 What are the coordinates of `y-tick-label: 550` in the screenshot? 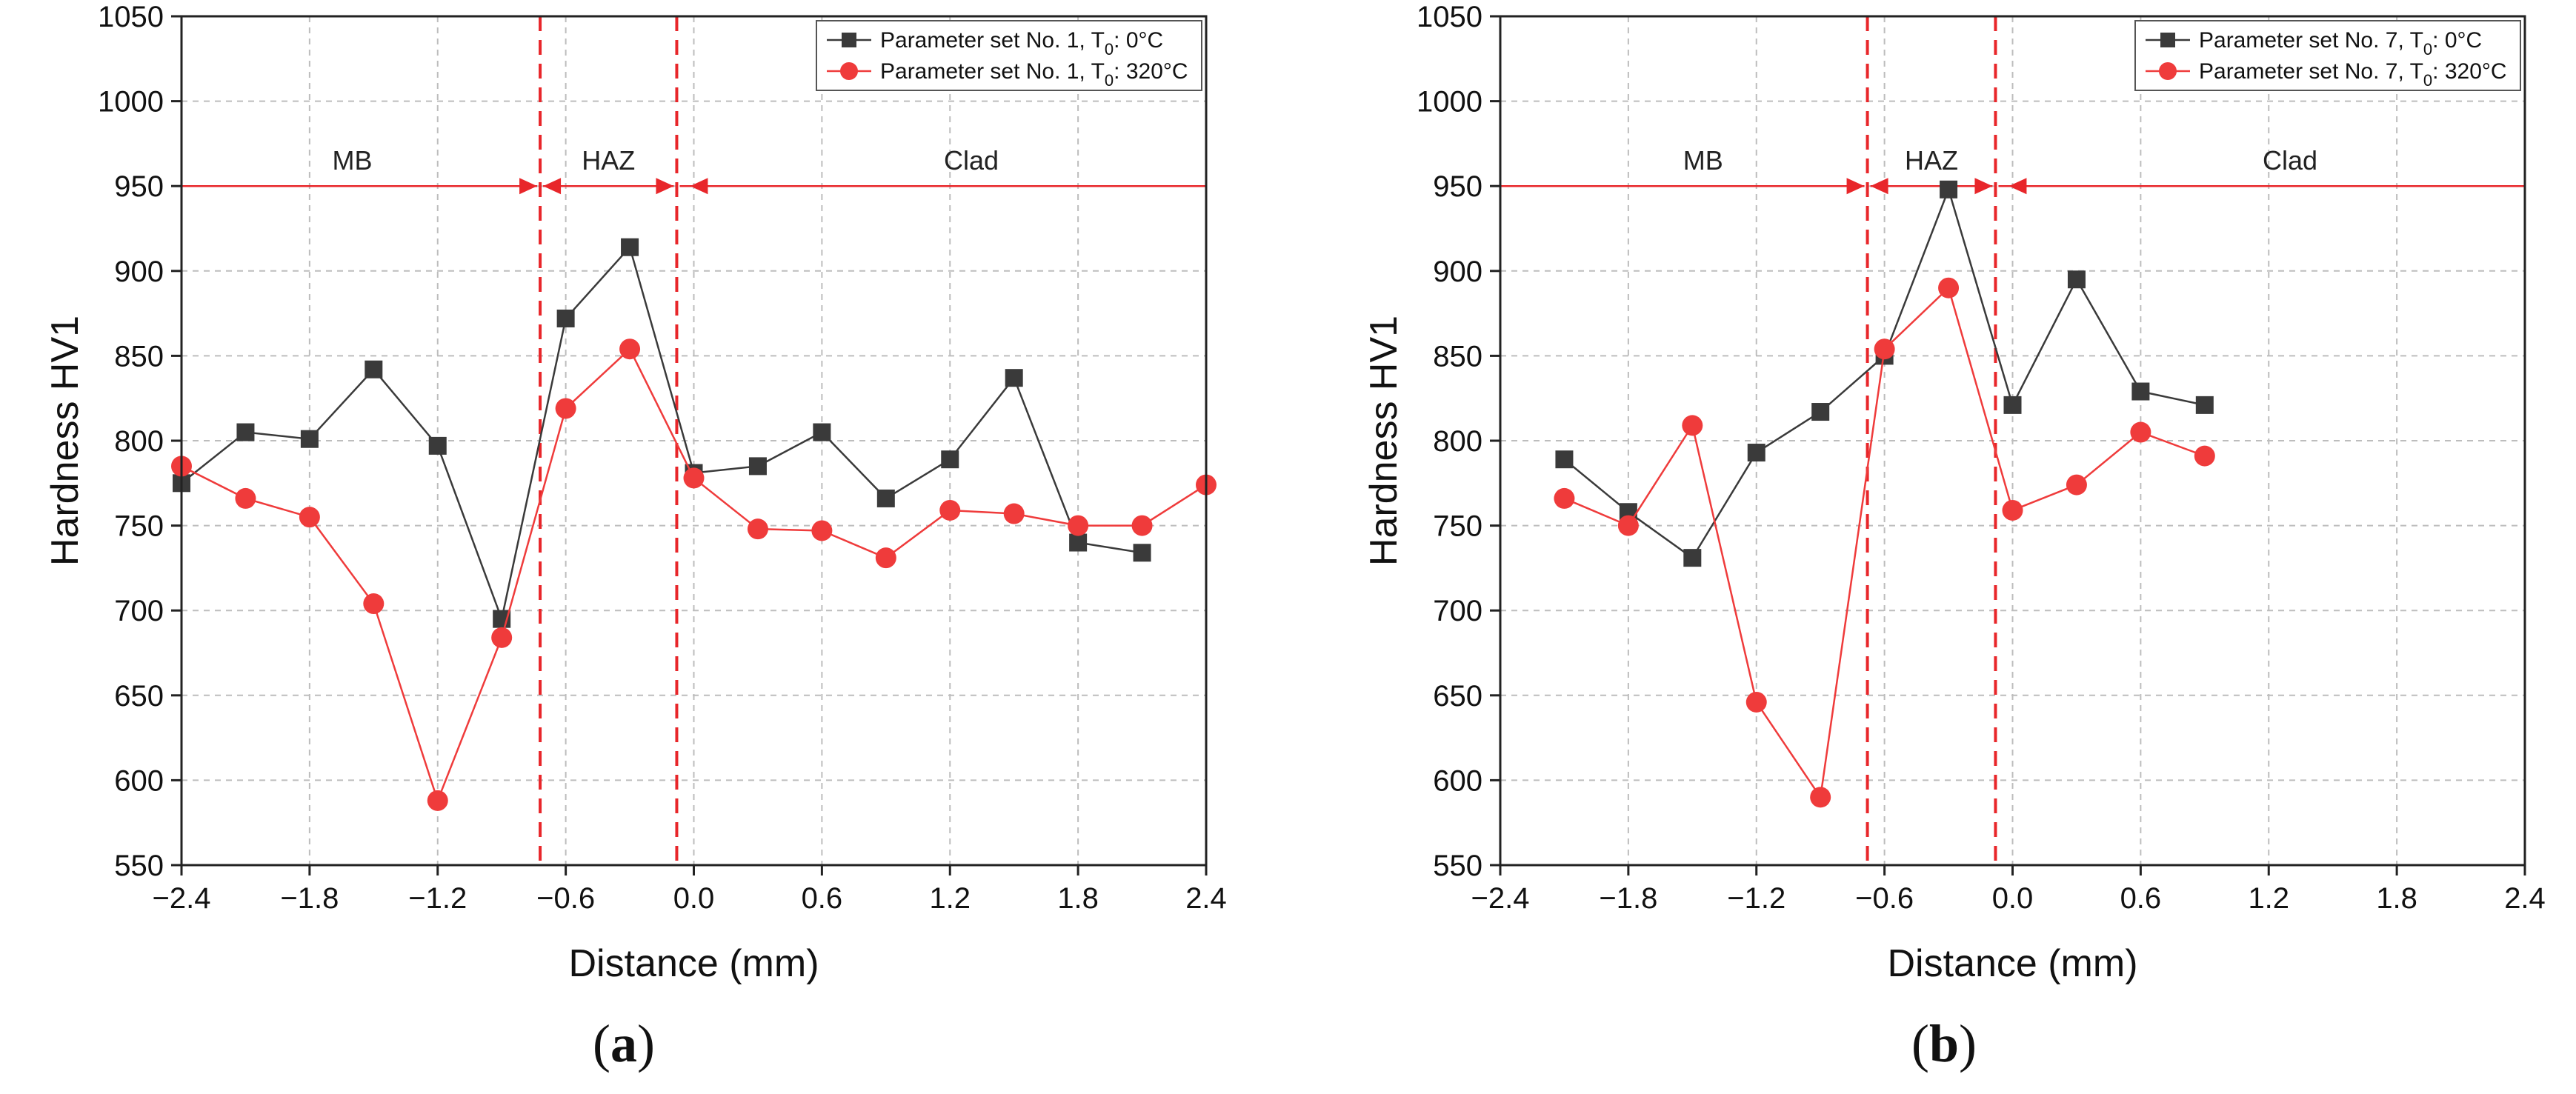 It's located at (139, 866).